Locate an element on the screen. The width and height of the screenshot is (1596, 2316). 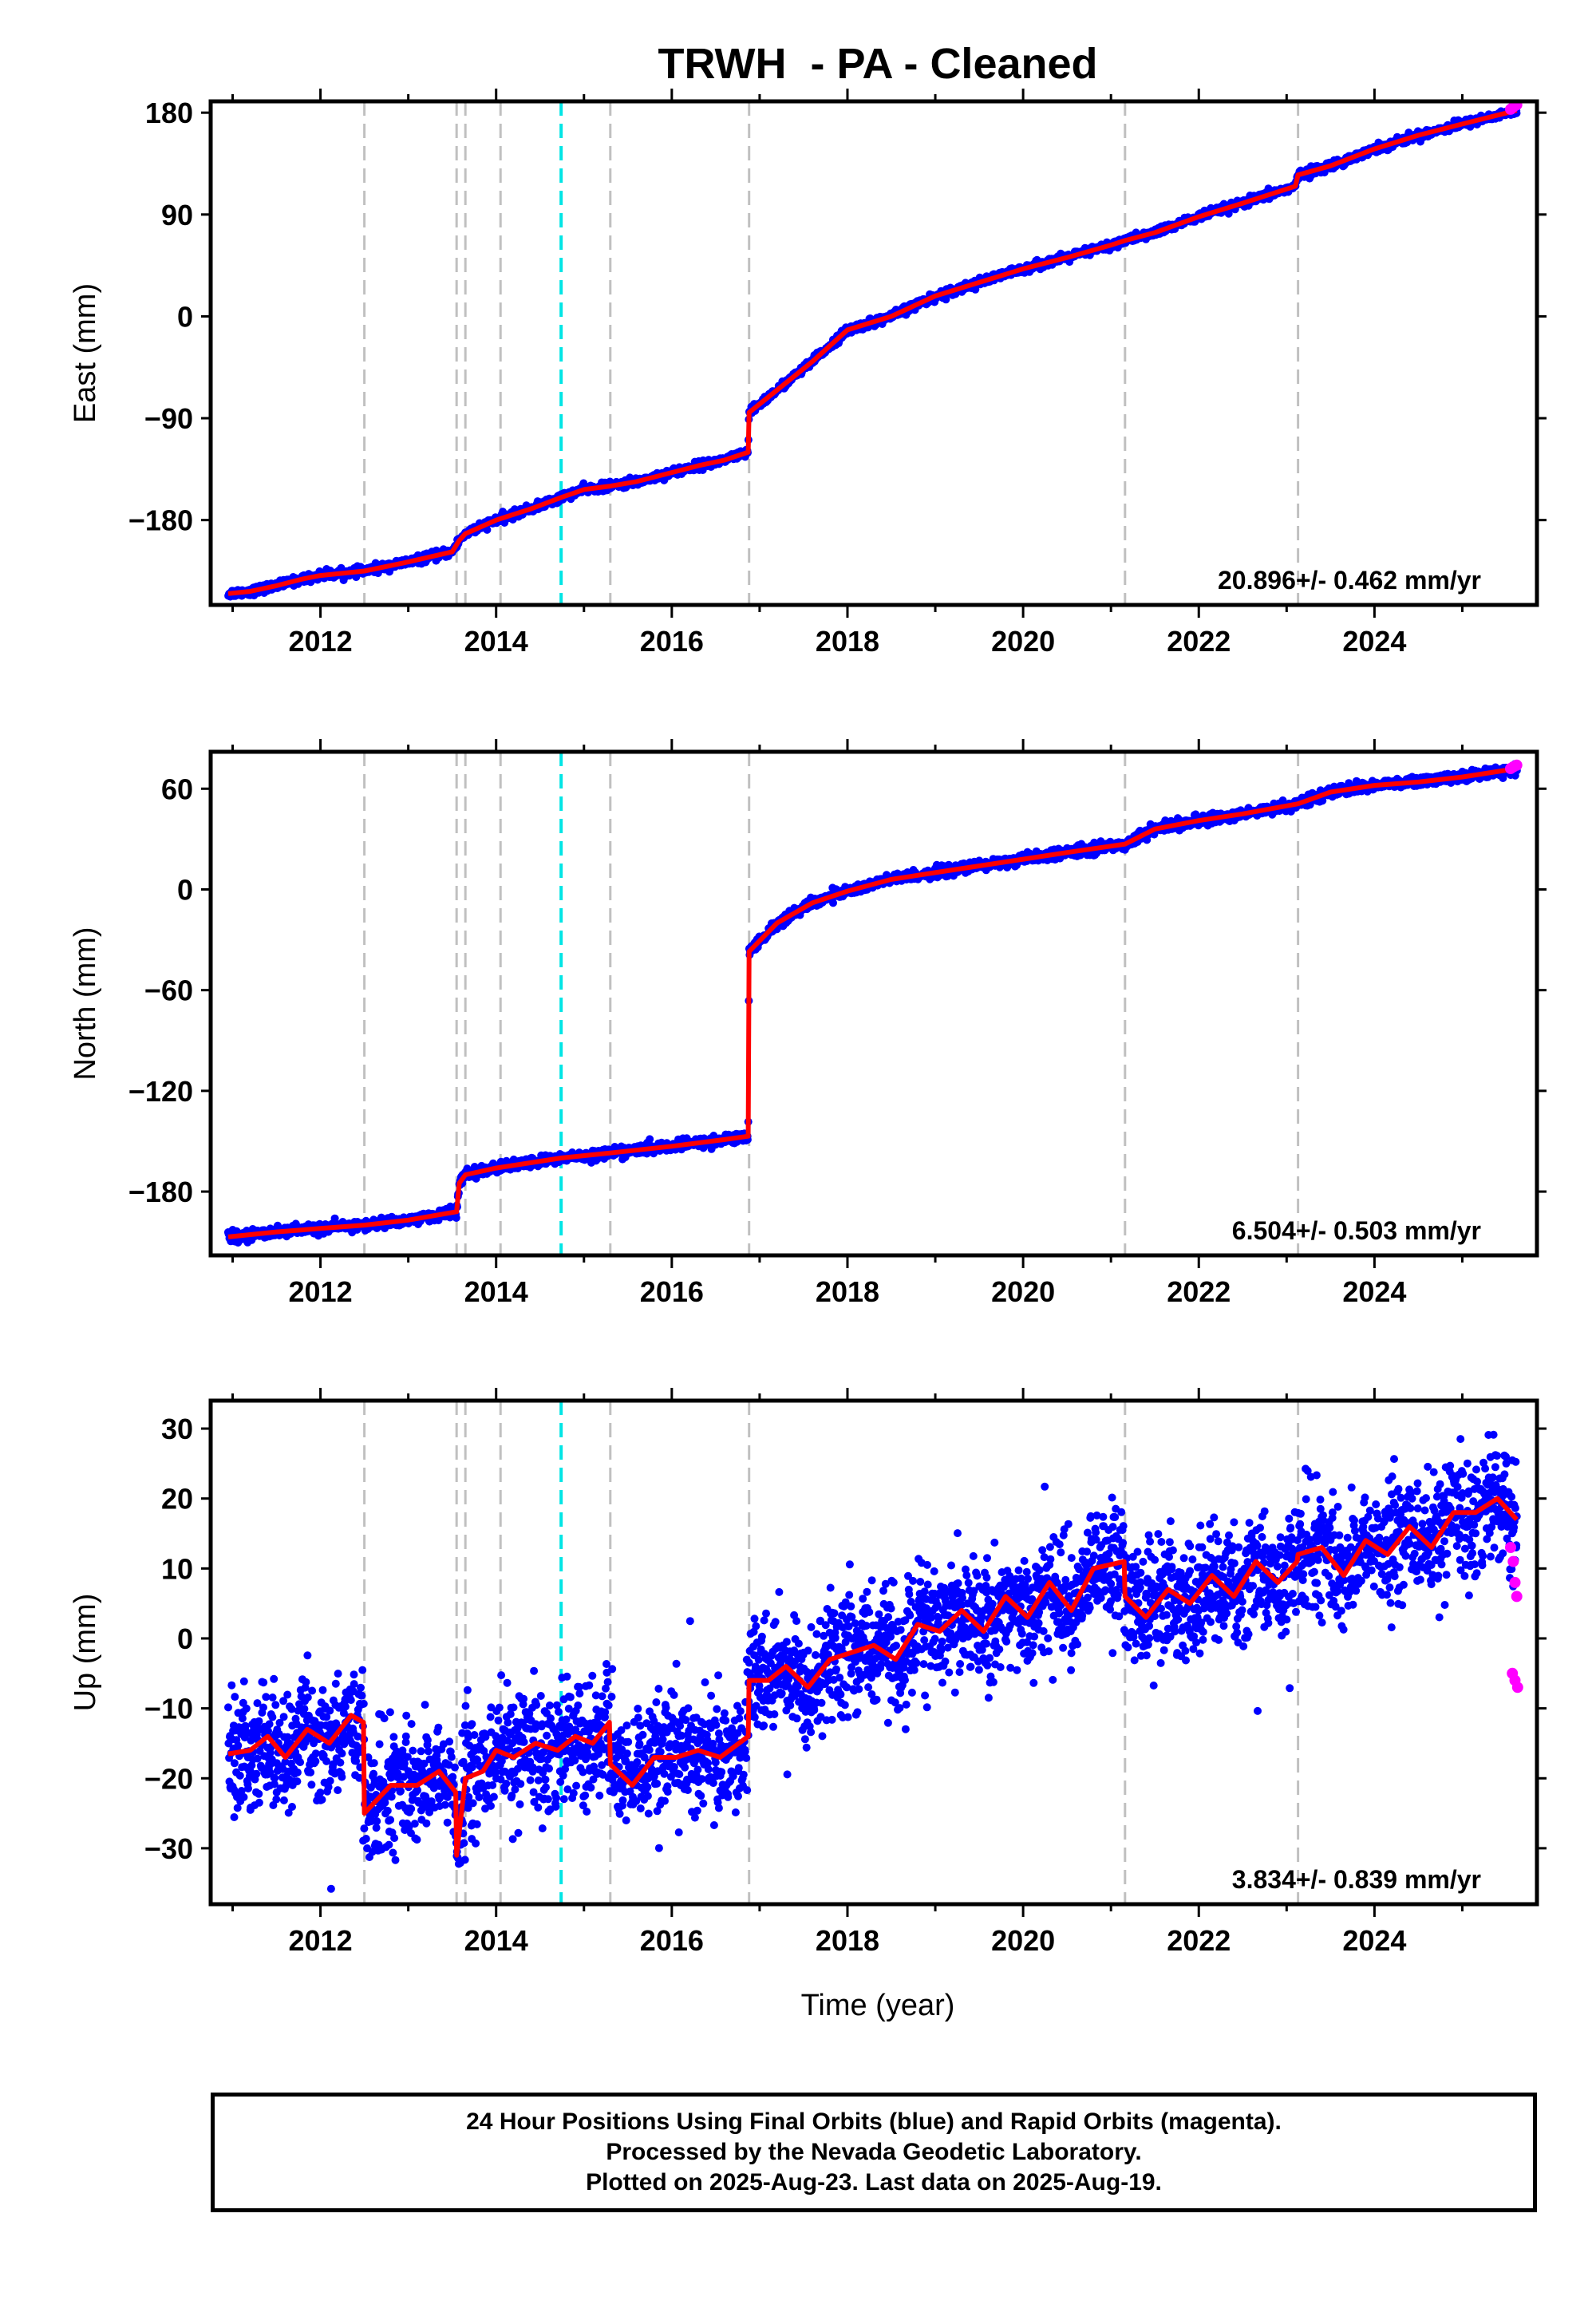
x-tick-label: 2016 is located at coordinates (672, 641).